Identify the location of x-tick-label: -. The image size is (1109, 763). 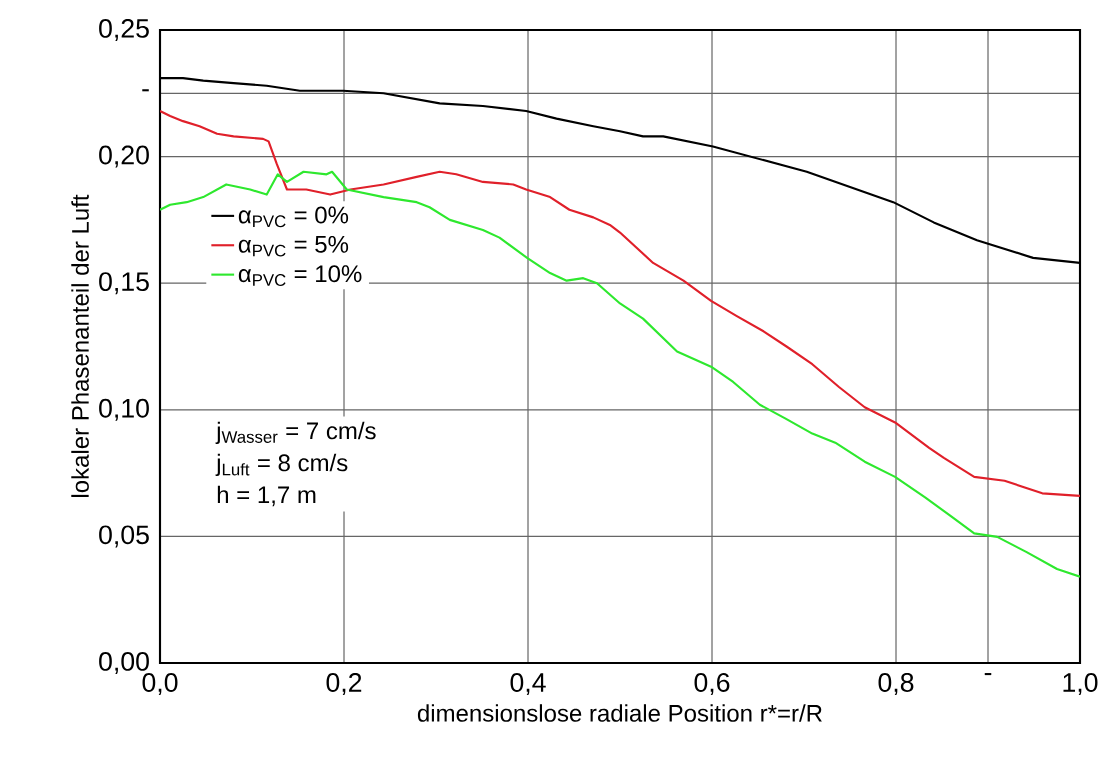
(988, 674).